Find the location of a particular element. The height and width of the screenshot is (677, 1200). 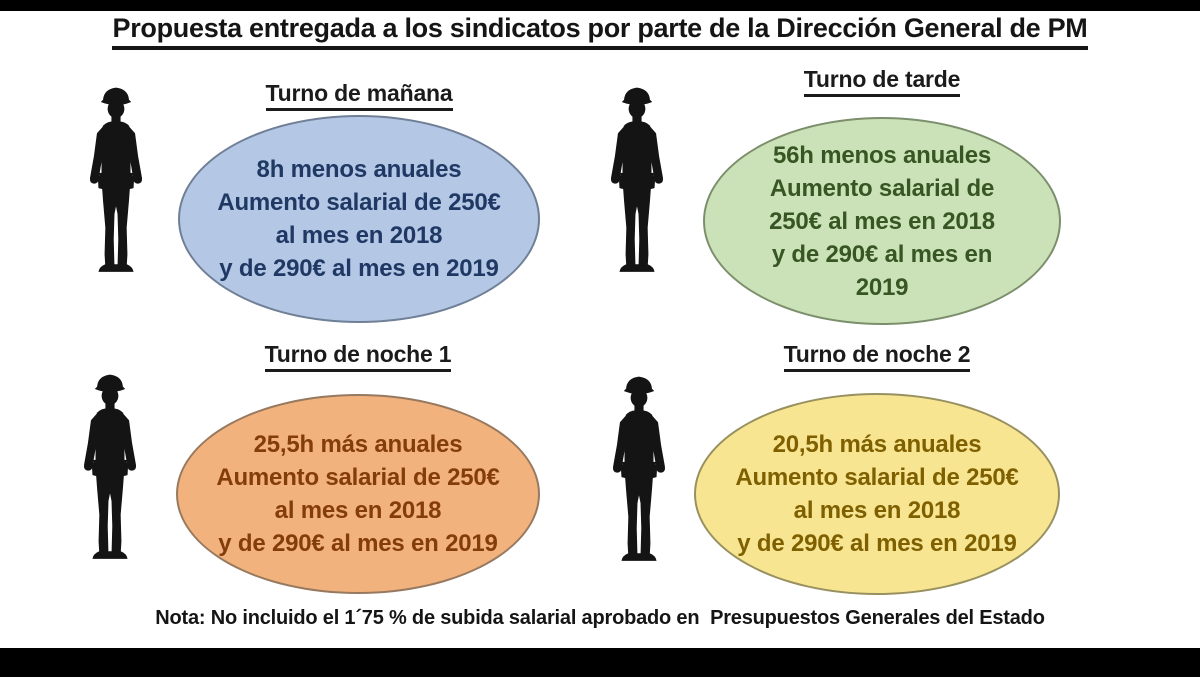

shift-heading-manana: Turno de mañana is located at coordinates (359, 95).